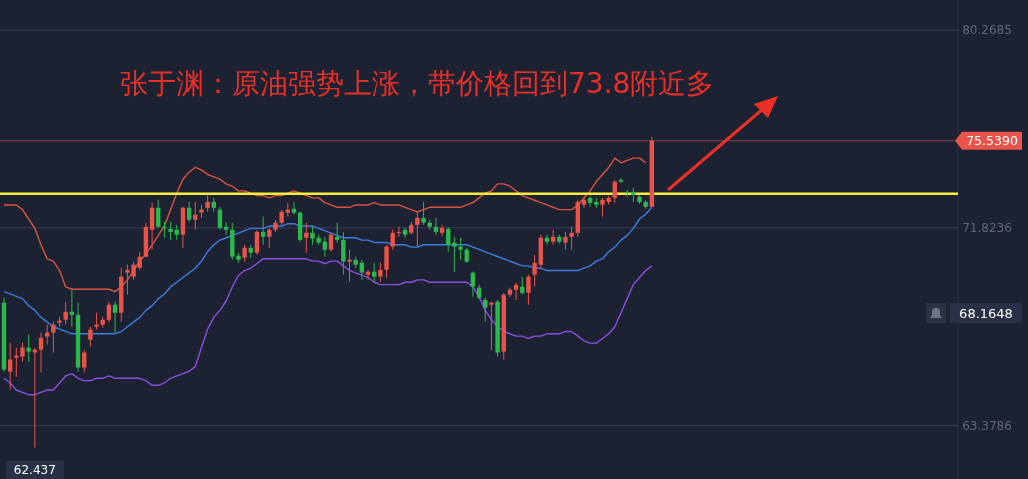 This screenshot has width=1028, height=479. I want to click on text: 68.1648, so click(986, 313).